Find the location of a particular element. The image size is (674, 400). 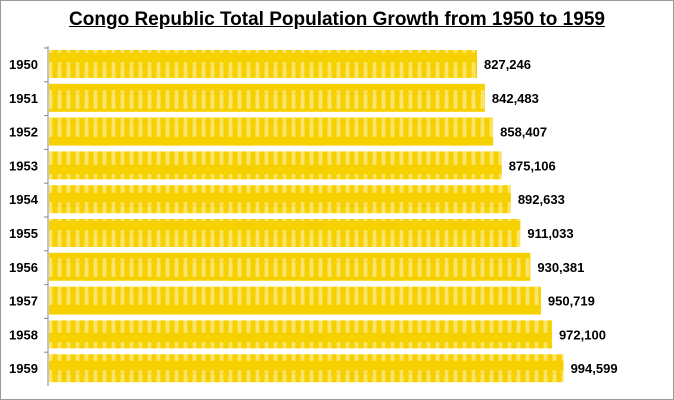

category-label: 1957 is located at coordinates (23, 301).